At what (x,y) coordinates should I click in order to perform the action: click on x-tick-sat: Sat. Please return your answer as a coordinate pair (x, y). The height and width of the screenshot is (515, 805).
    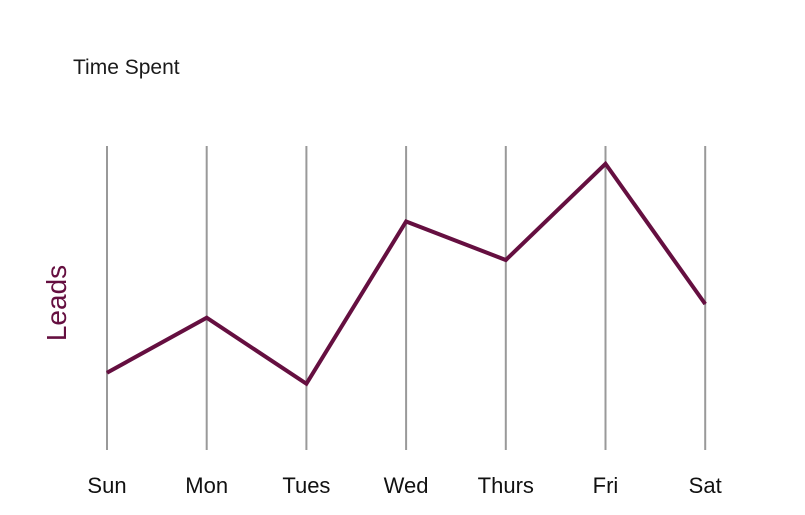
    Looking at the image, I should click on (705, 485).